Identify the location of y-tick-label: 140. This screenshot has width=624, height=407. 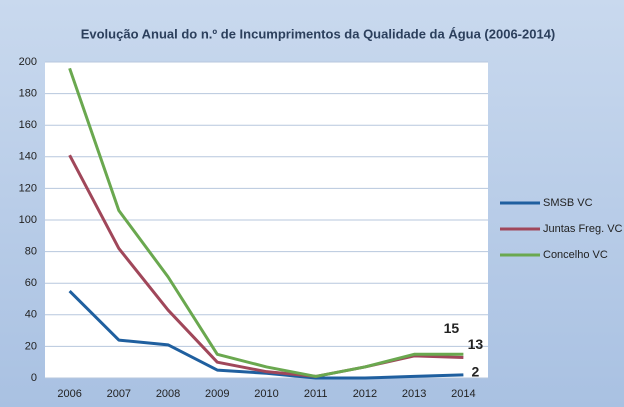
(28, 157).